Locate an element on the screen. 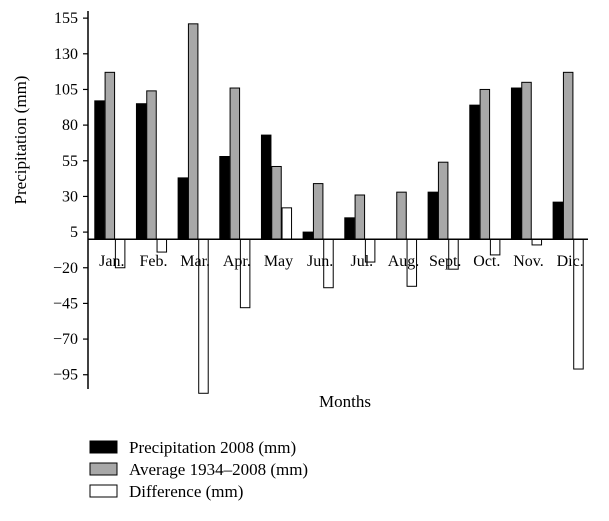 The width and height of the screenshot is (609, 521). y-tick-label: 5 is located at coordinates (74, 232).